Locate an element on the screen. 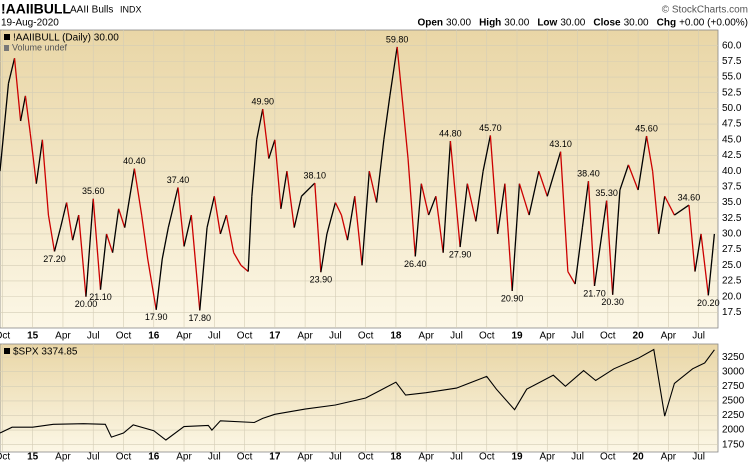 This screenshot has height=463, width=751. legend-swatch is located at coordinates (7, 37).